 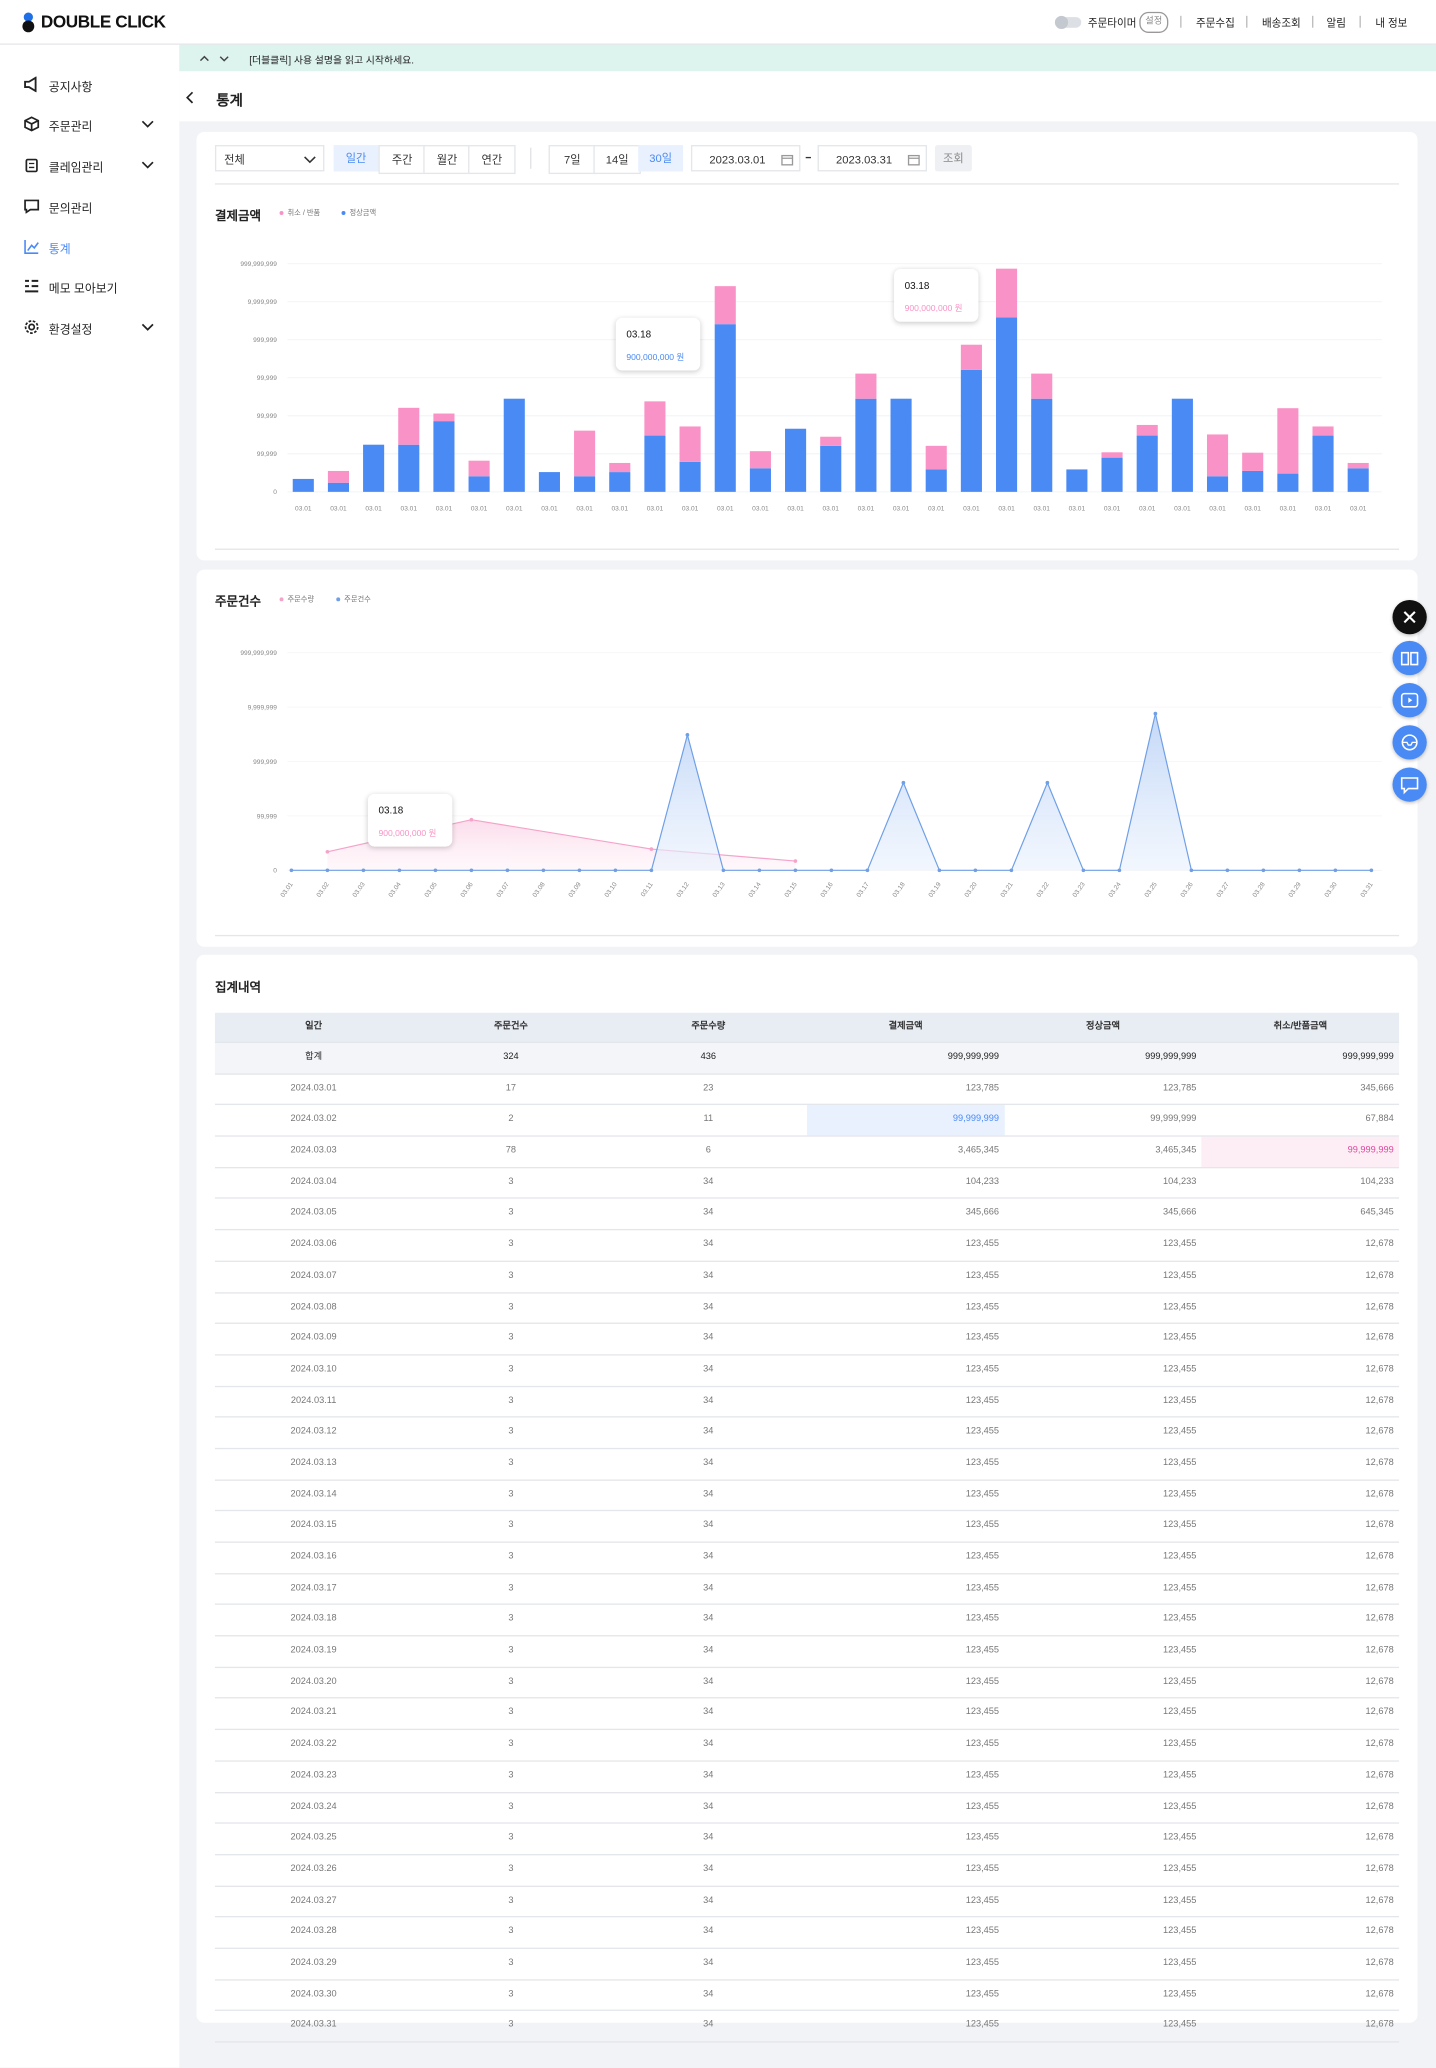 What do you see at coordinates (76, 167) in the screenshot?
I see `menu-item: 클레임관리` at bounding box center [76, 167].